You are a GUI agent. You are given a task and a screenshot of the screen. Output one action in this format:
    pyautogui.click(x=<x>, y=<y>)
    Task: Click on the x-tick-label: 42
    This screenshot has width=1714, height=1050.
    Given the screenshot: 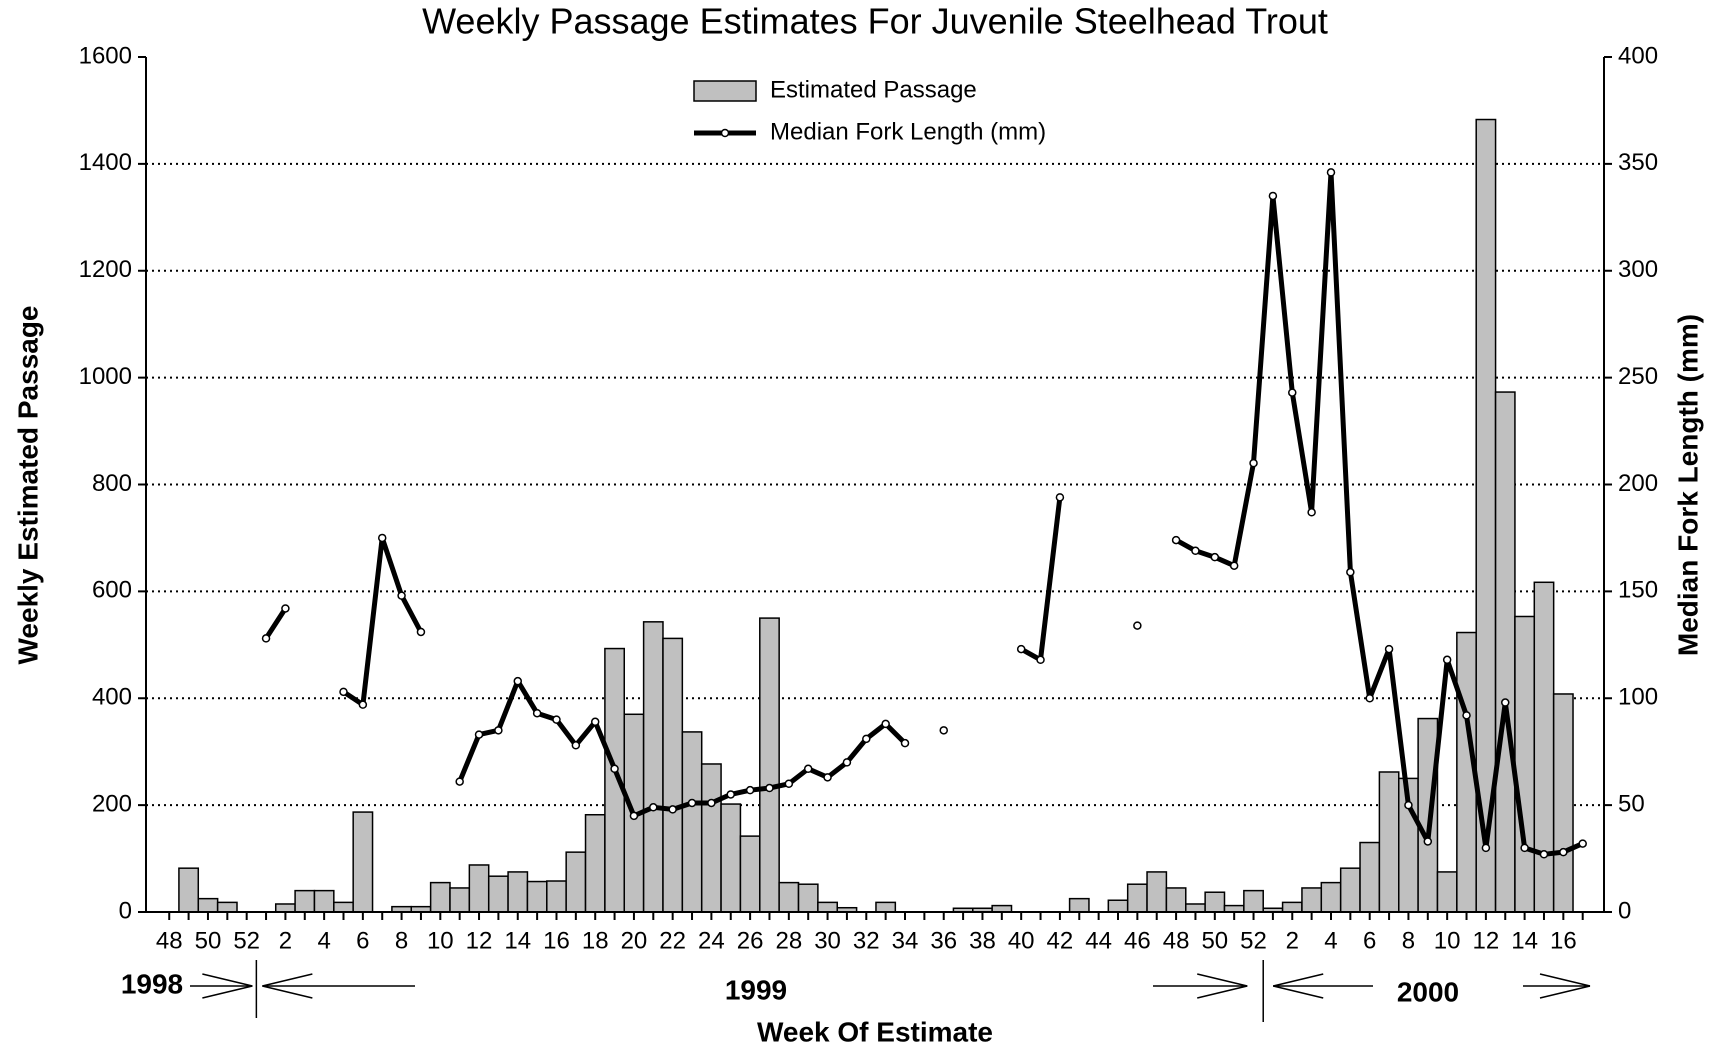 What is the action you would take?
    pyautogui.click(x=1060, y=940)
    